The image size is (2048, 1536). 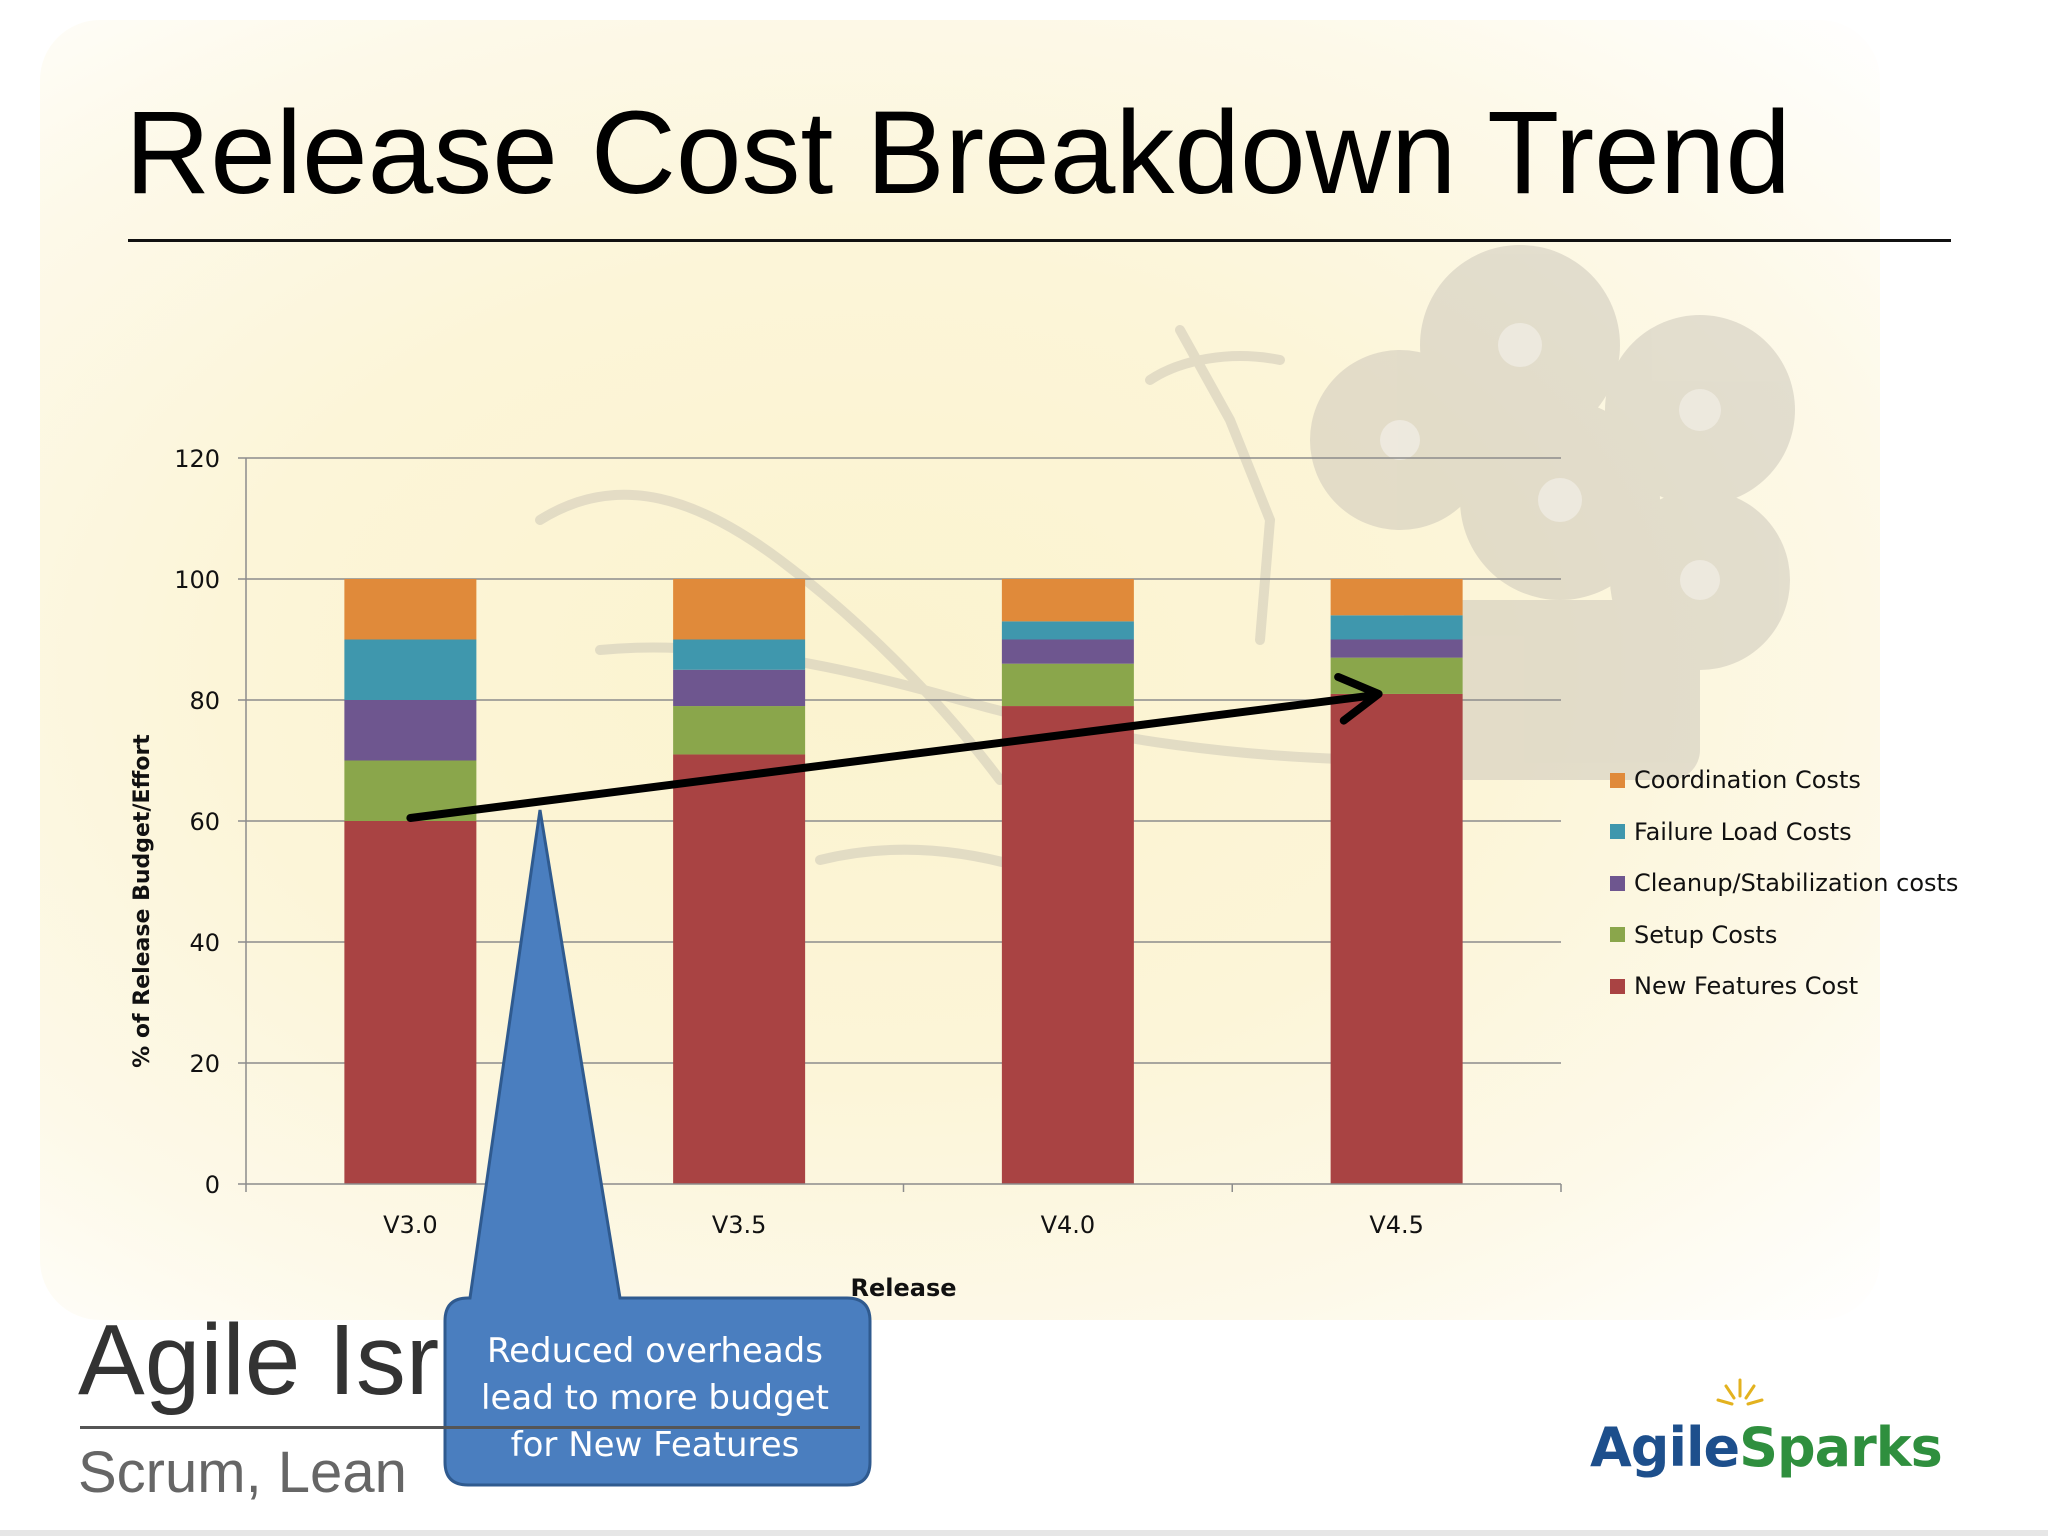 I want to click on y-tick-label: 60, so click(x=204, y=822).